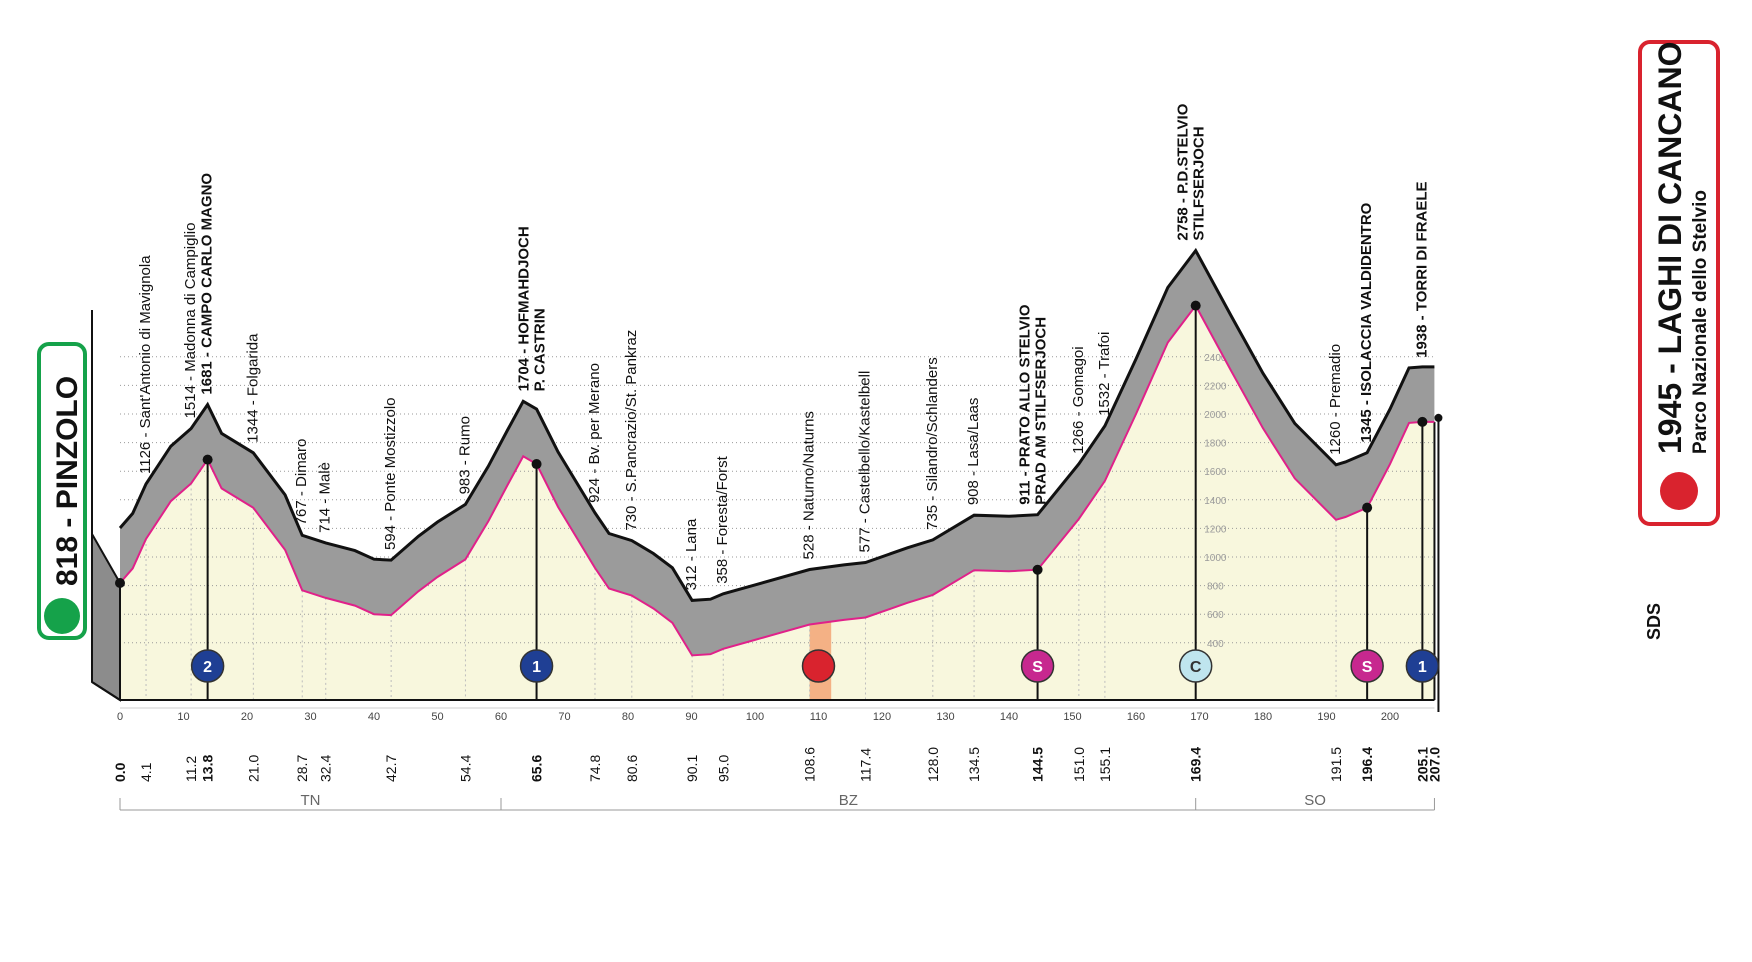 This screenshot has width=1752, height=962. Describe the element at coordinates (67, 560) in the screenshot. I see `start-altitude: 818` at that location.